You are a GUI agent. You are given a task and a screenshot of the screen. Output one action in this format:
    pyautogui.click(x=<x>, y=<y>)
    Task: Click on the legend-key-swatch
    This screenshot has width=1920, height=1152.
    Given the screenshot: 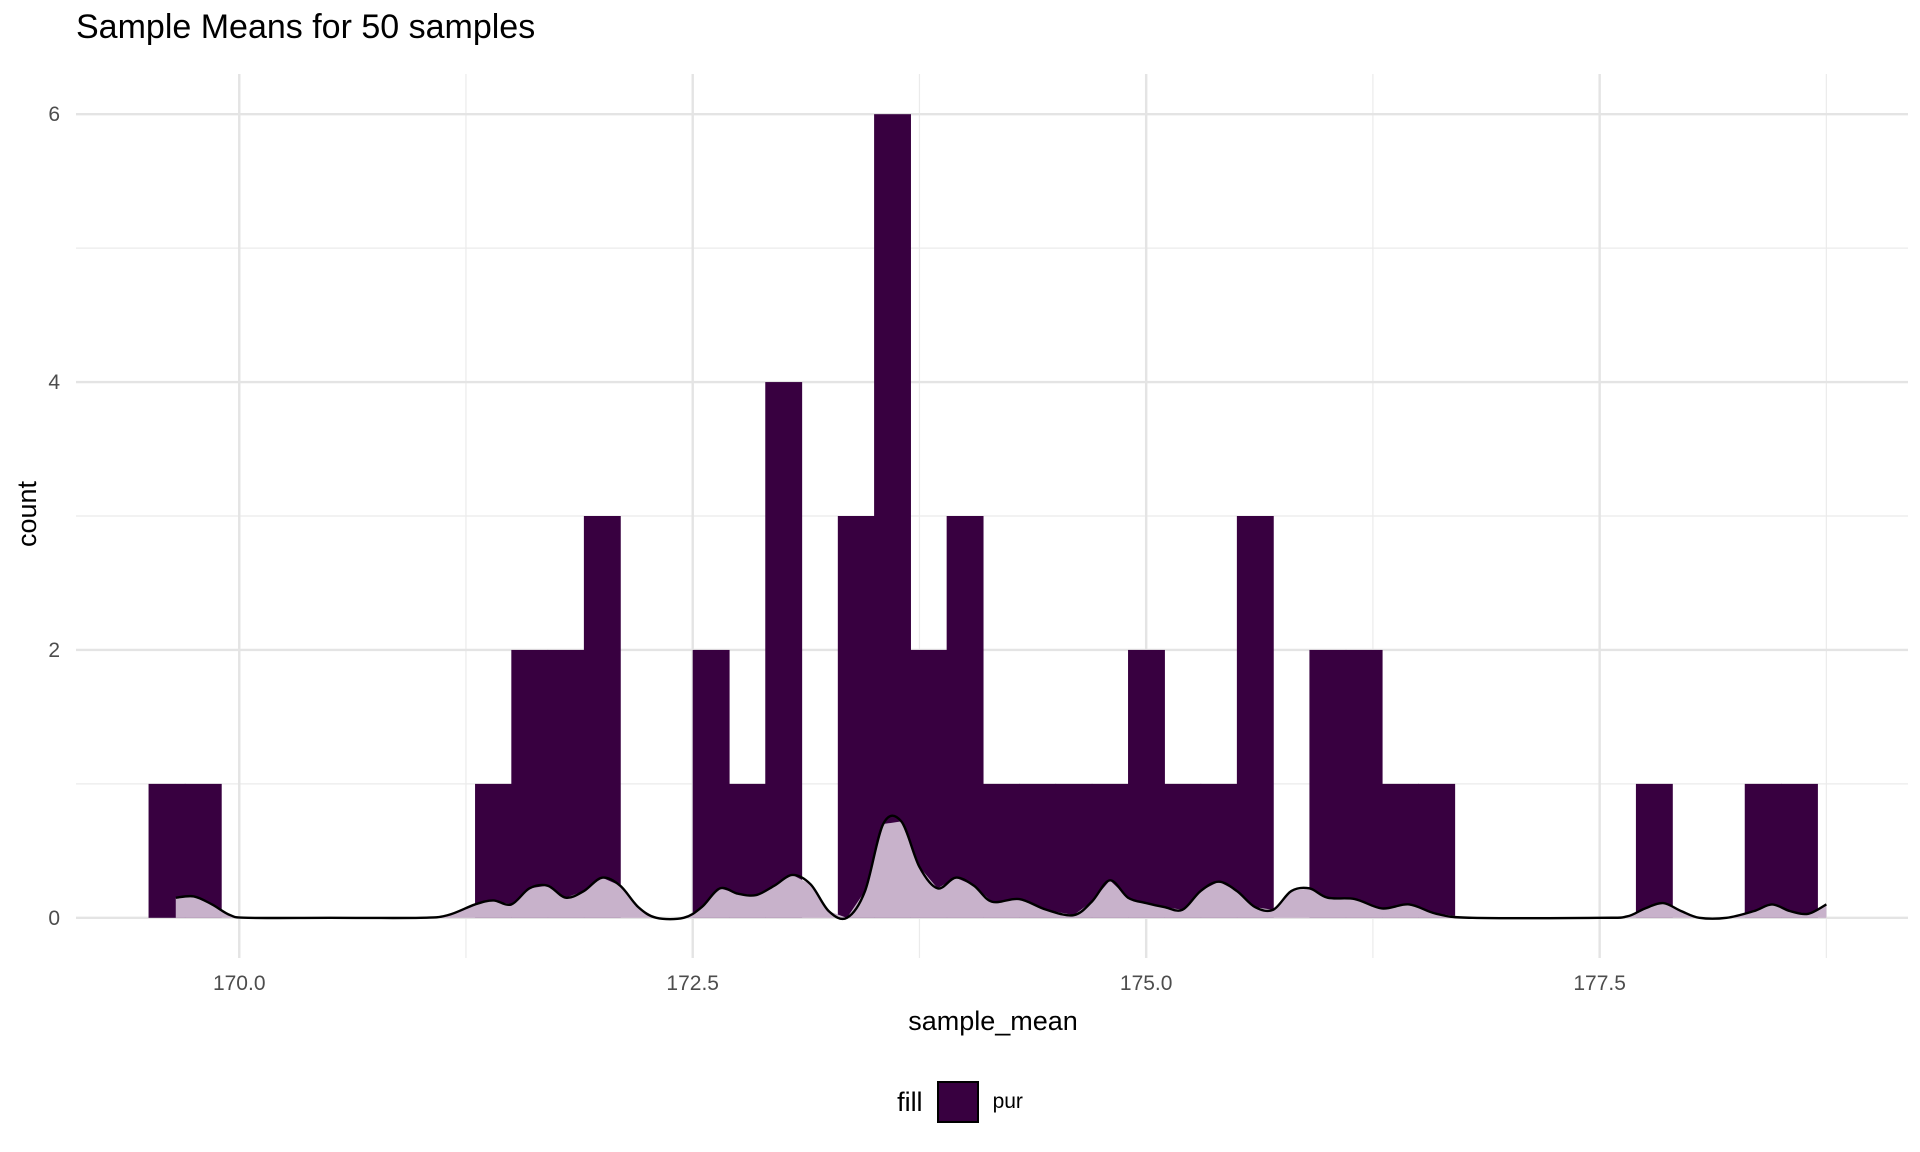 What is the action you would take?
    pyautogui.click(x=957, y=1102)
    